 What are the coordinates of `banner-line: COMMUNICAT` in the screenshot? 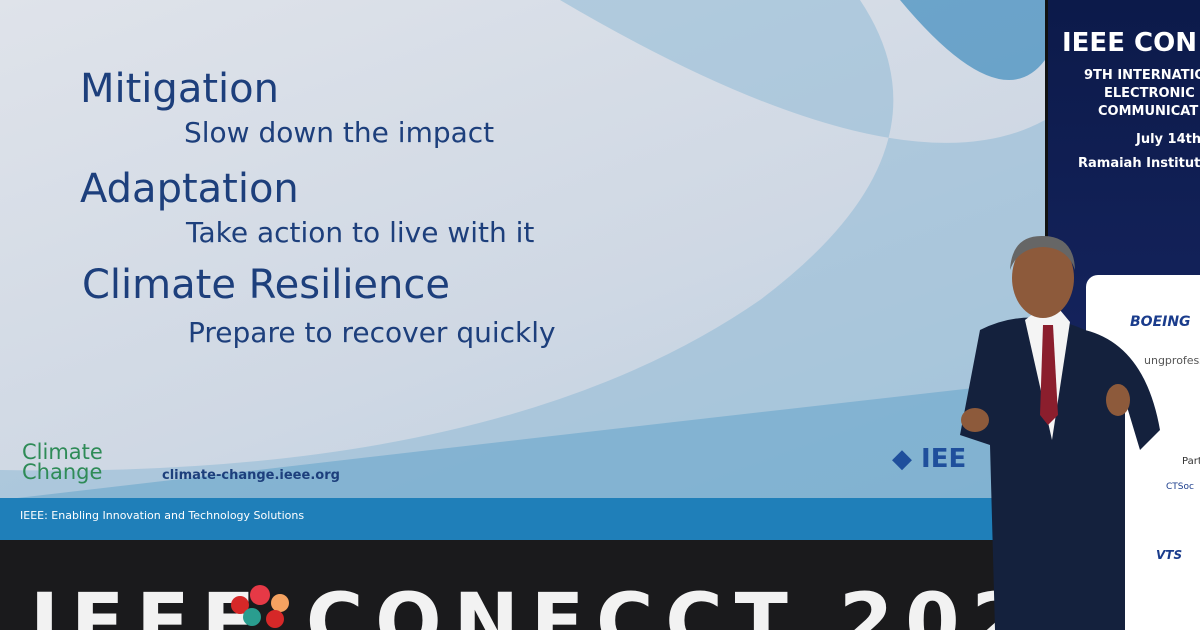 It's located at (1148, 111).